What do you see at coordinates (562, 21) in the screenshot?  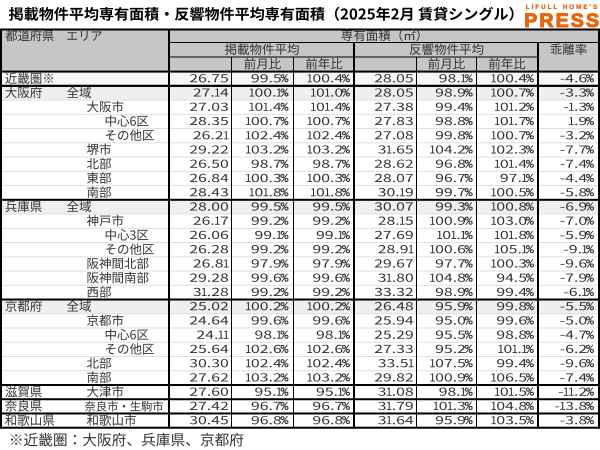 I see `svg-text: PRESS` at bounding box center [562, 21].